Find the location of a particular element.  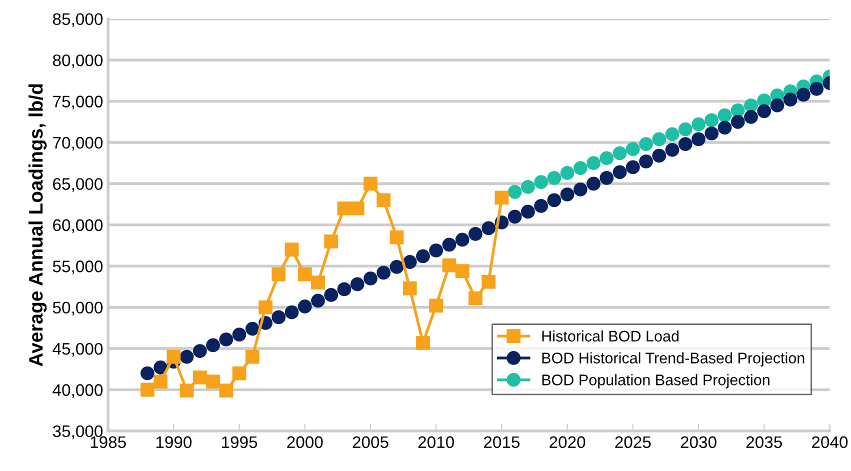

x-tick-label: 2015 is located at coordinates (502, 442).